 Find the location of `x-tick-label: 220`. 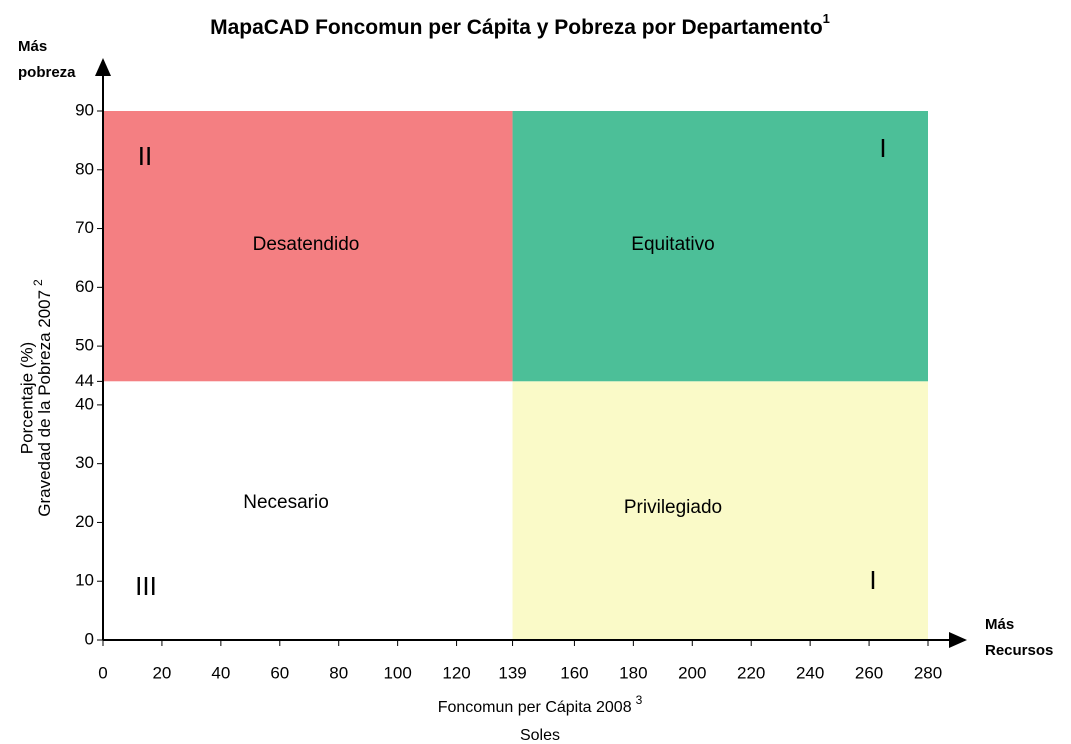

x-tick-label: 220 is located at coordinates (751, 672).